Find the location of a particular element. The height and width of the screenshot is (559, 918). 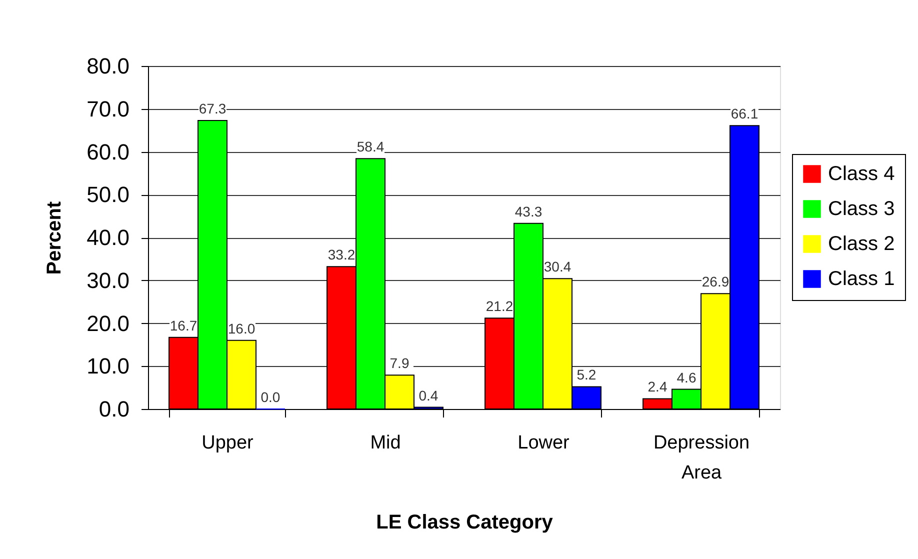

data-label: 2.4 is located at coordinates (658, 386).